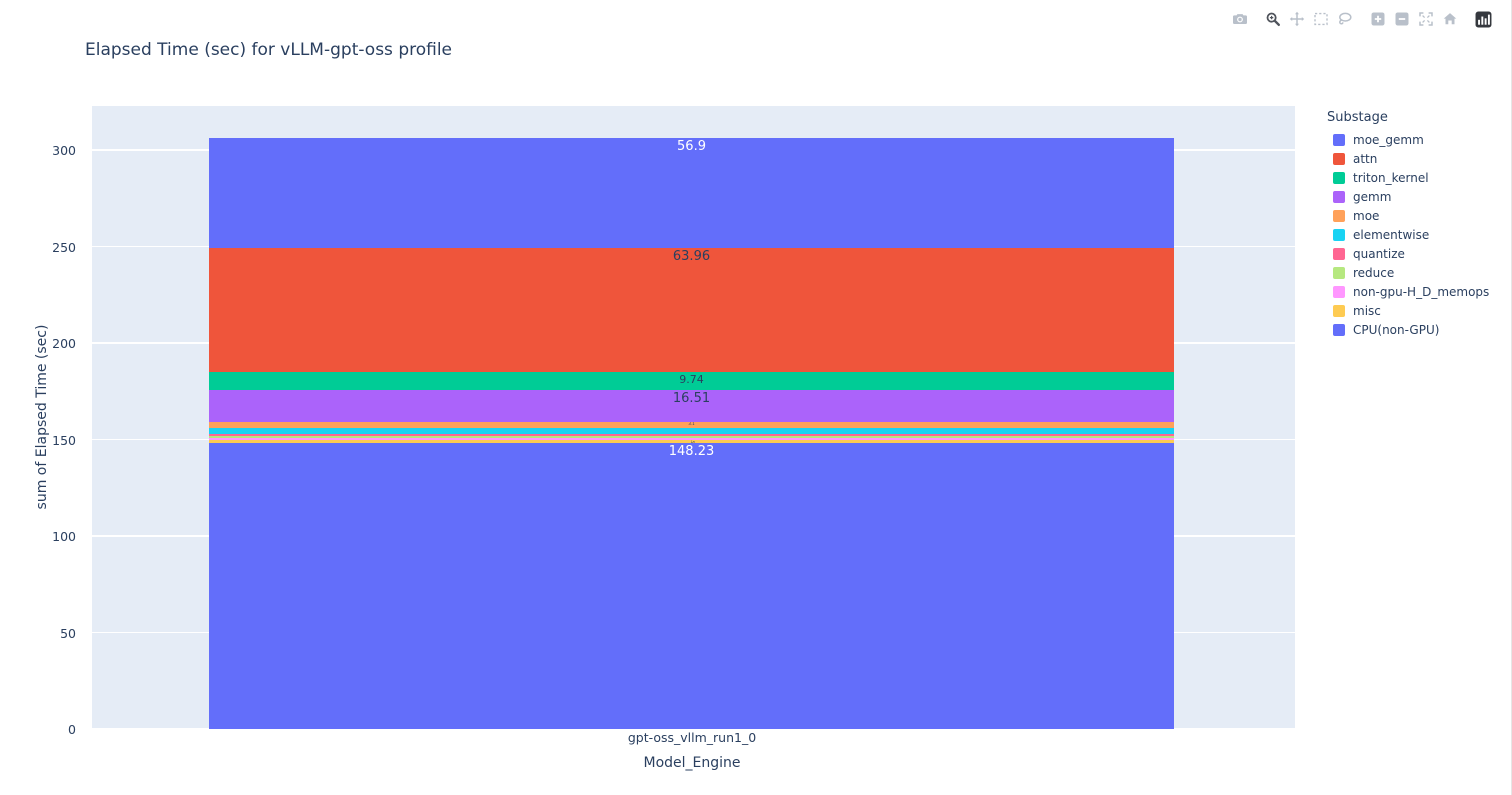 Image resolution: width=1512 pixels, height=795 pixels. I want to click on zoom-in-icon, so click(1378, 19).